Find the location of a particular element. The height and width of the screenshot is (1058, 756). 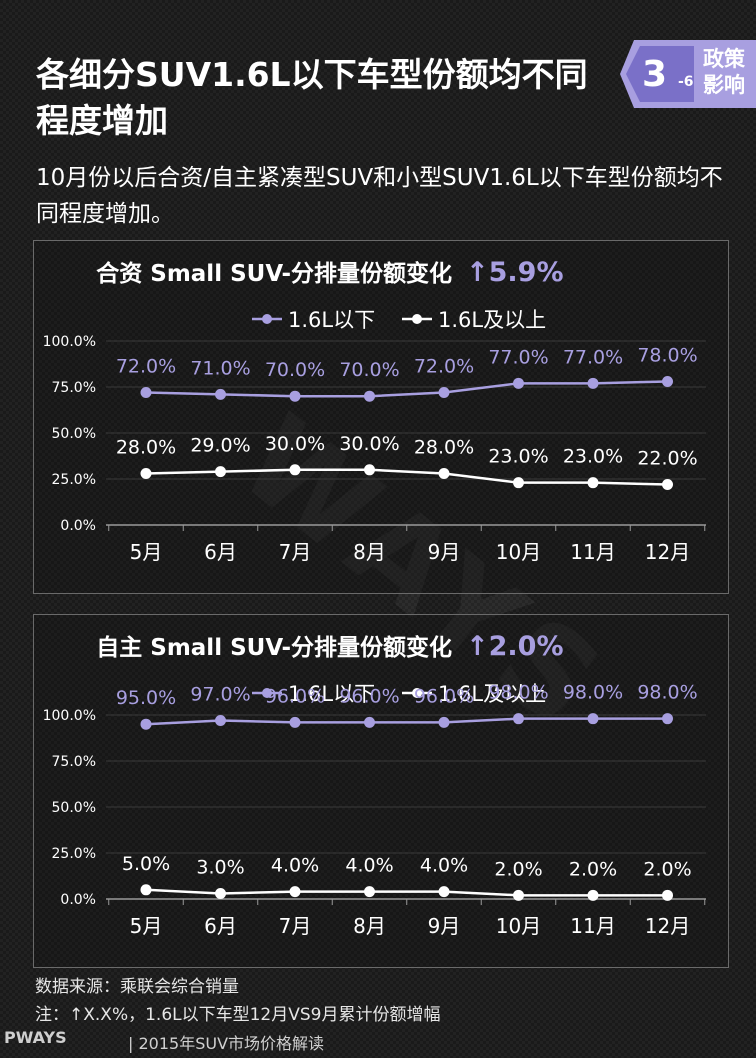

chart-change: ↑2.0% is located at coordinates (515, 646).